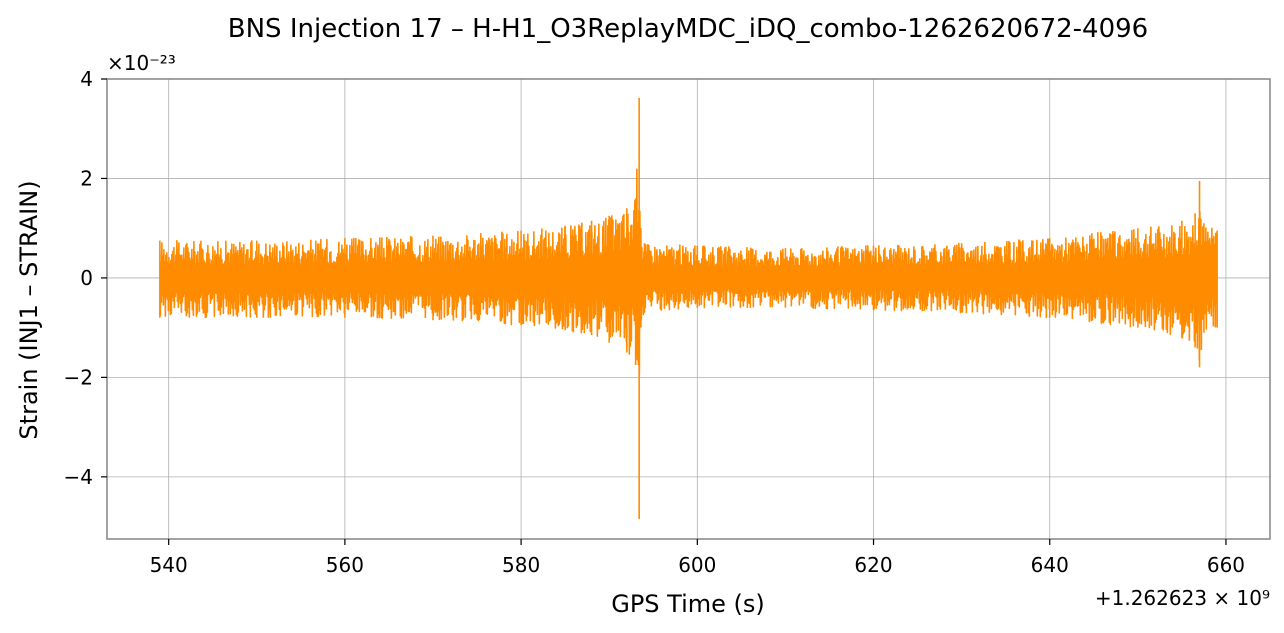  Describe the element at coordinates (1182, 598) in the screenshot. I see `x-offset-label: +1.262623 × 10⁹` at that location.